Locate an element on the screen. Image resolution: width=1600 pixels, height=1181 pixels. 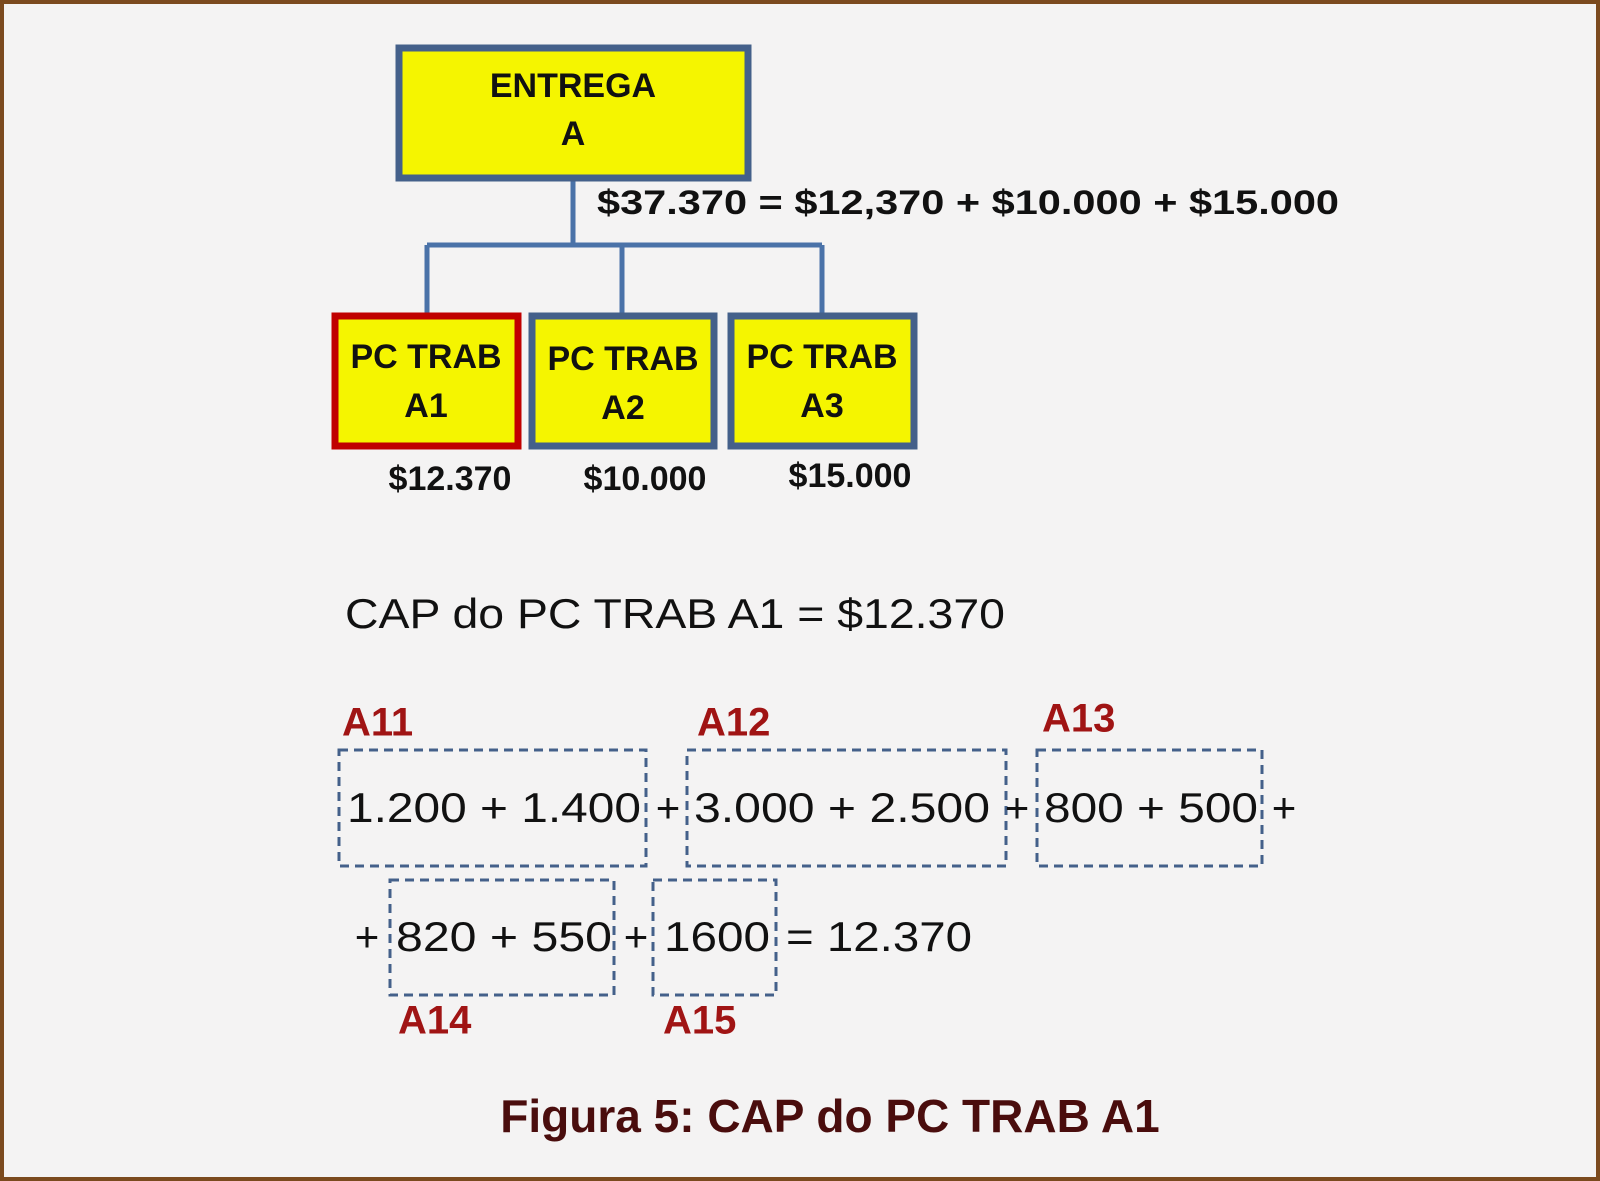
root-box is located at coordinates (573, 113).